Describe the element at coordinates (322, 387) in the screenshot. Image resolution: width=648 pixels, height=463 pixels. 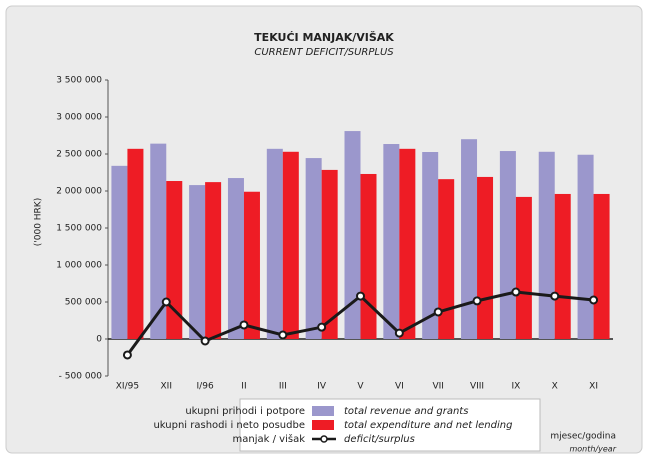
I see `x-tick-label: IV` at that location.